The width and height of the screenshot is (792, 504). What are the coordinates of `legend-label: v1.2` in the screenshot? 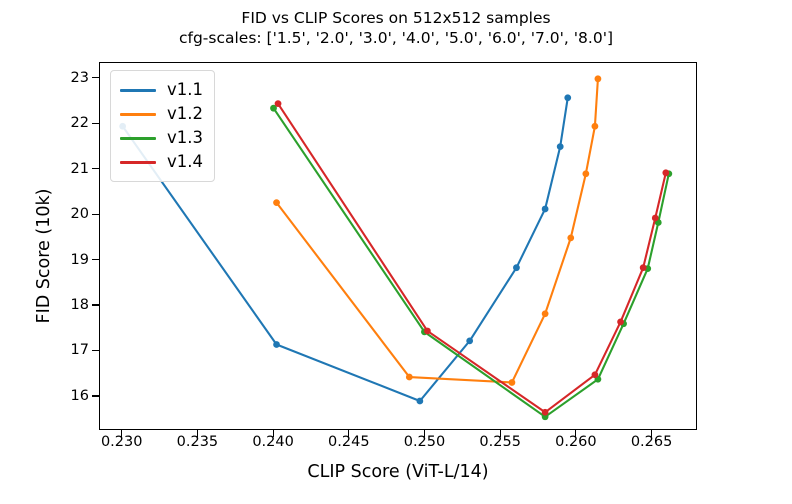 It's located at (185, 113).